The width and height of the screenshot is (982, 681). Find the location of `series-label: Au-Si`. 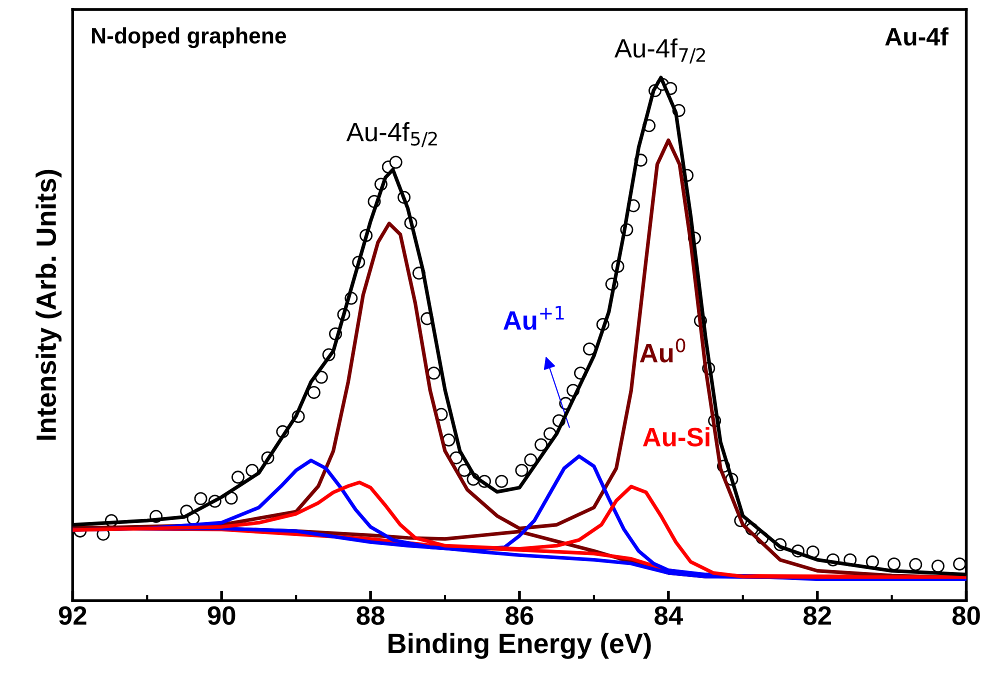

series-label: Au-Si is located at coordinates (676, 436).